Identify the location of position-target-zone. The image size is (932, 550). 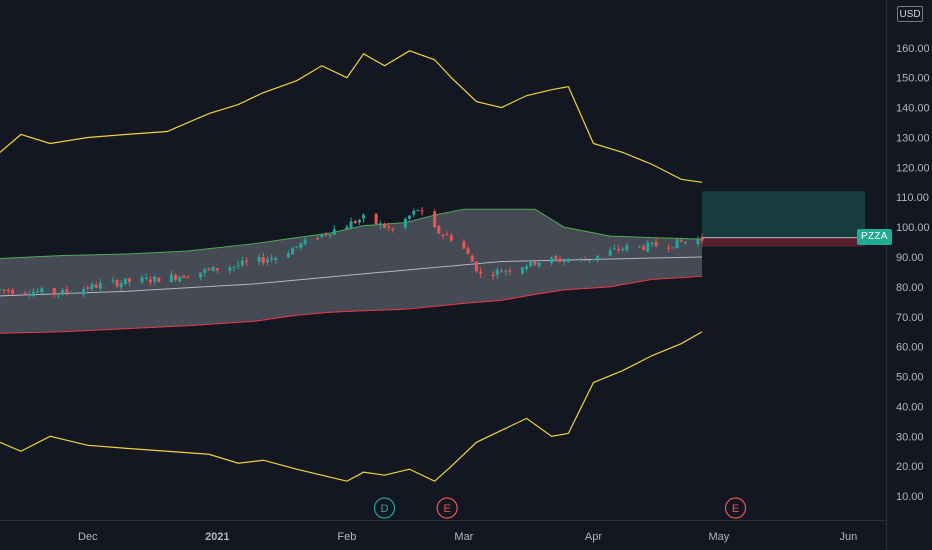
(784, 214).